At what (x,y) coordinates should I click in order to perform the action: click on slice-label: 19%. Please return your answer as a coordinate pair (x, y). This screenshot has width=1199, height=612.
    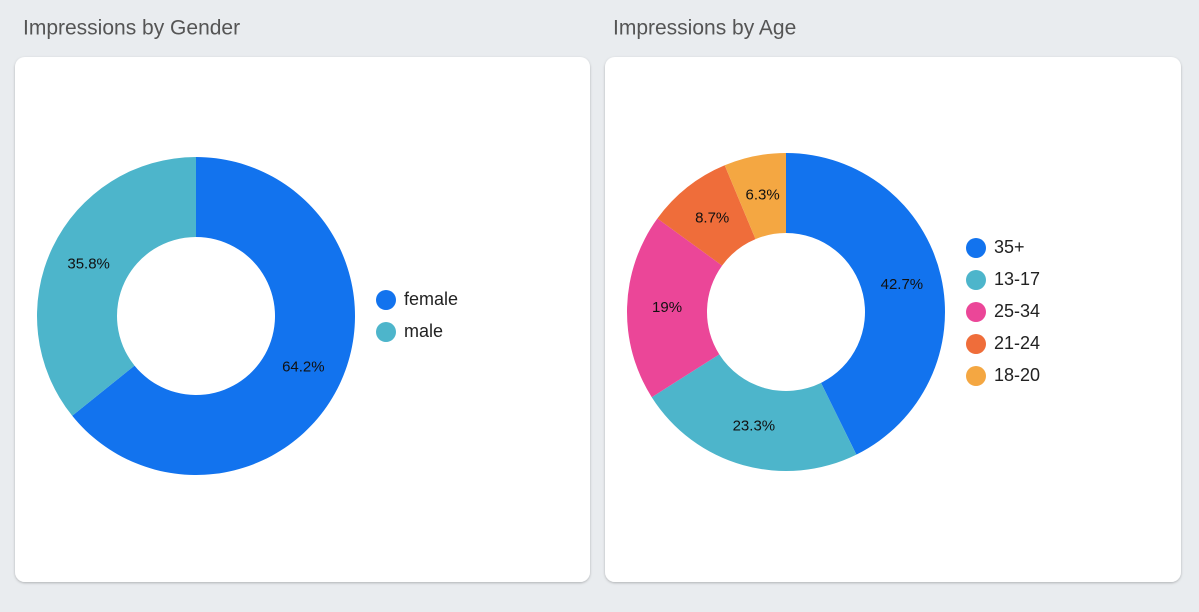
    Looking at the image, I should click on (667, 307).